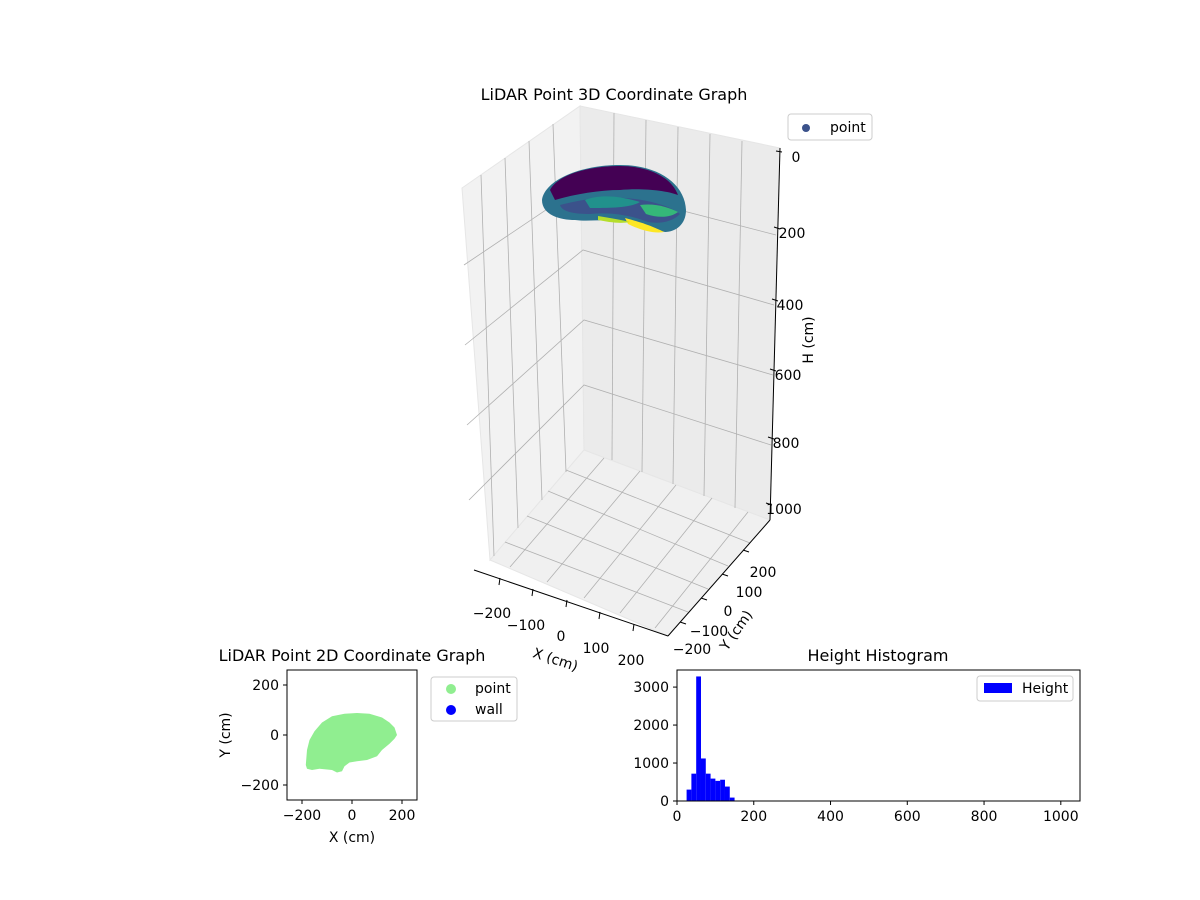  I want to click on legend-2d-label-wall: wall, so click(489, 710).